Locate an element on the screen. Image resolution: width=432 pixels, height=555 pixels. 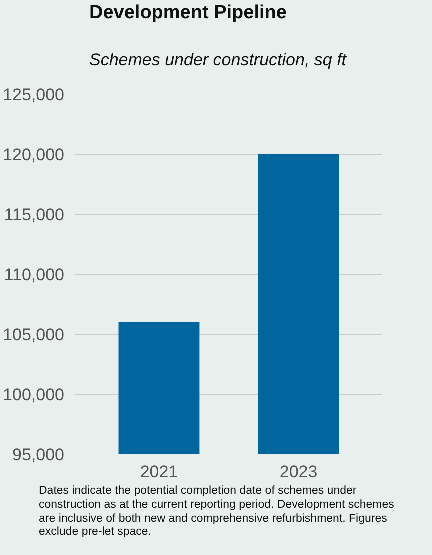
x-tick-label: 2023 is located at coordinates (299, 472).